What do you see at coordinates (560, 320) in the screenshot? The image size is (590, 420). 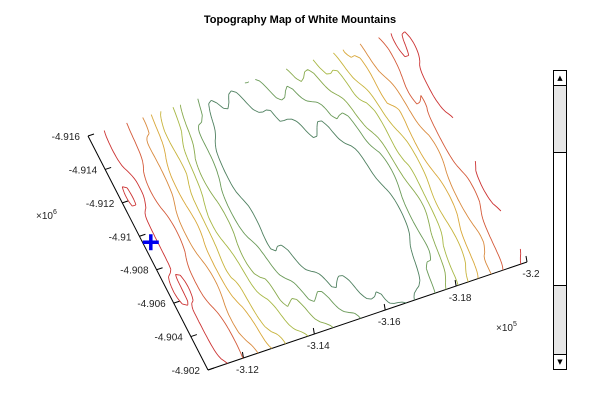 I see `scrollbar-segment-lower` at bounding box center [560, 320].